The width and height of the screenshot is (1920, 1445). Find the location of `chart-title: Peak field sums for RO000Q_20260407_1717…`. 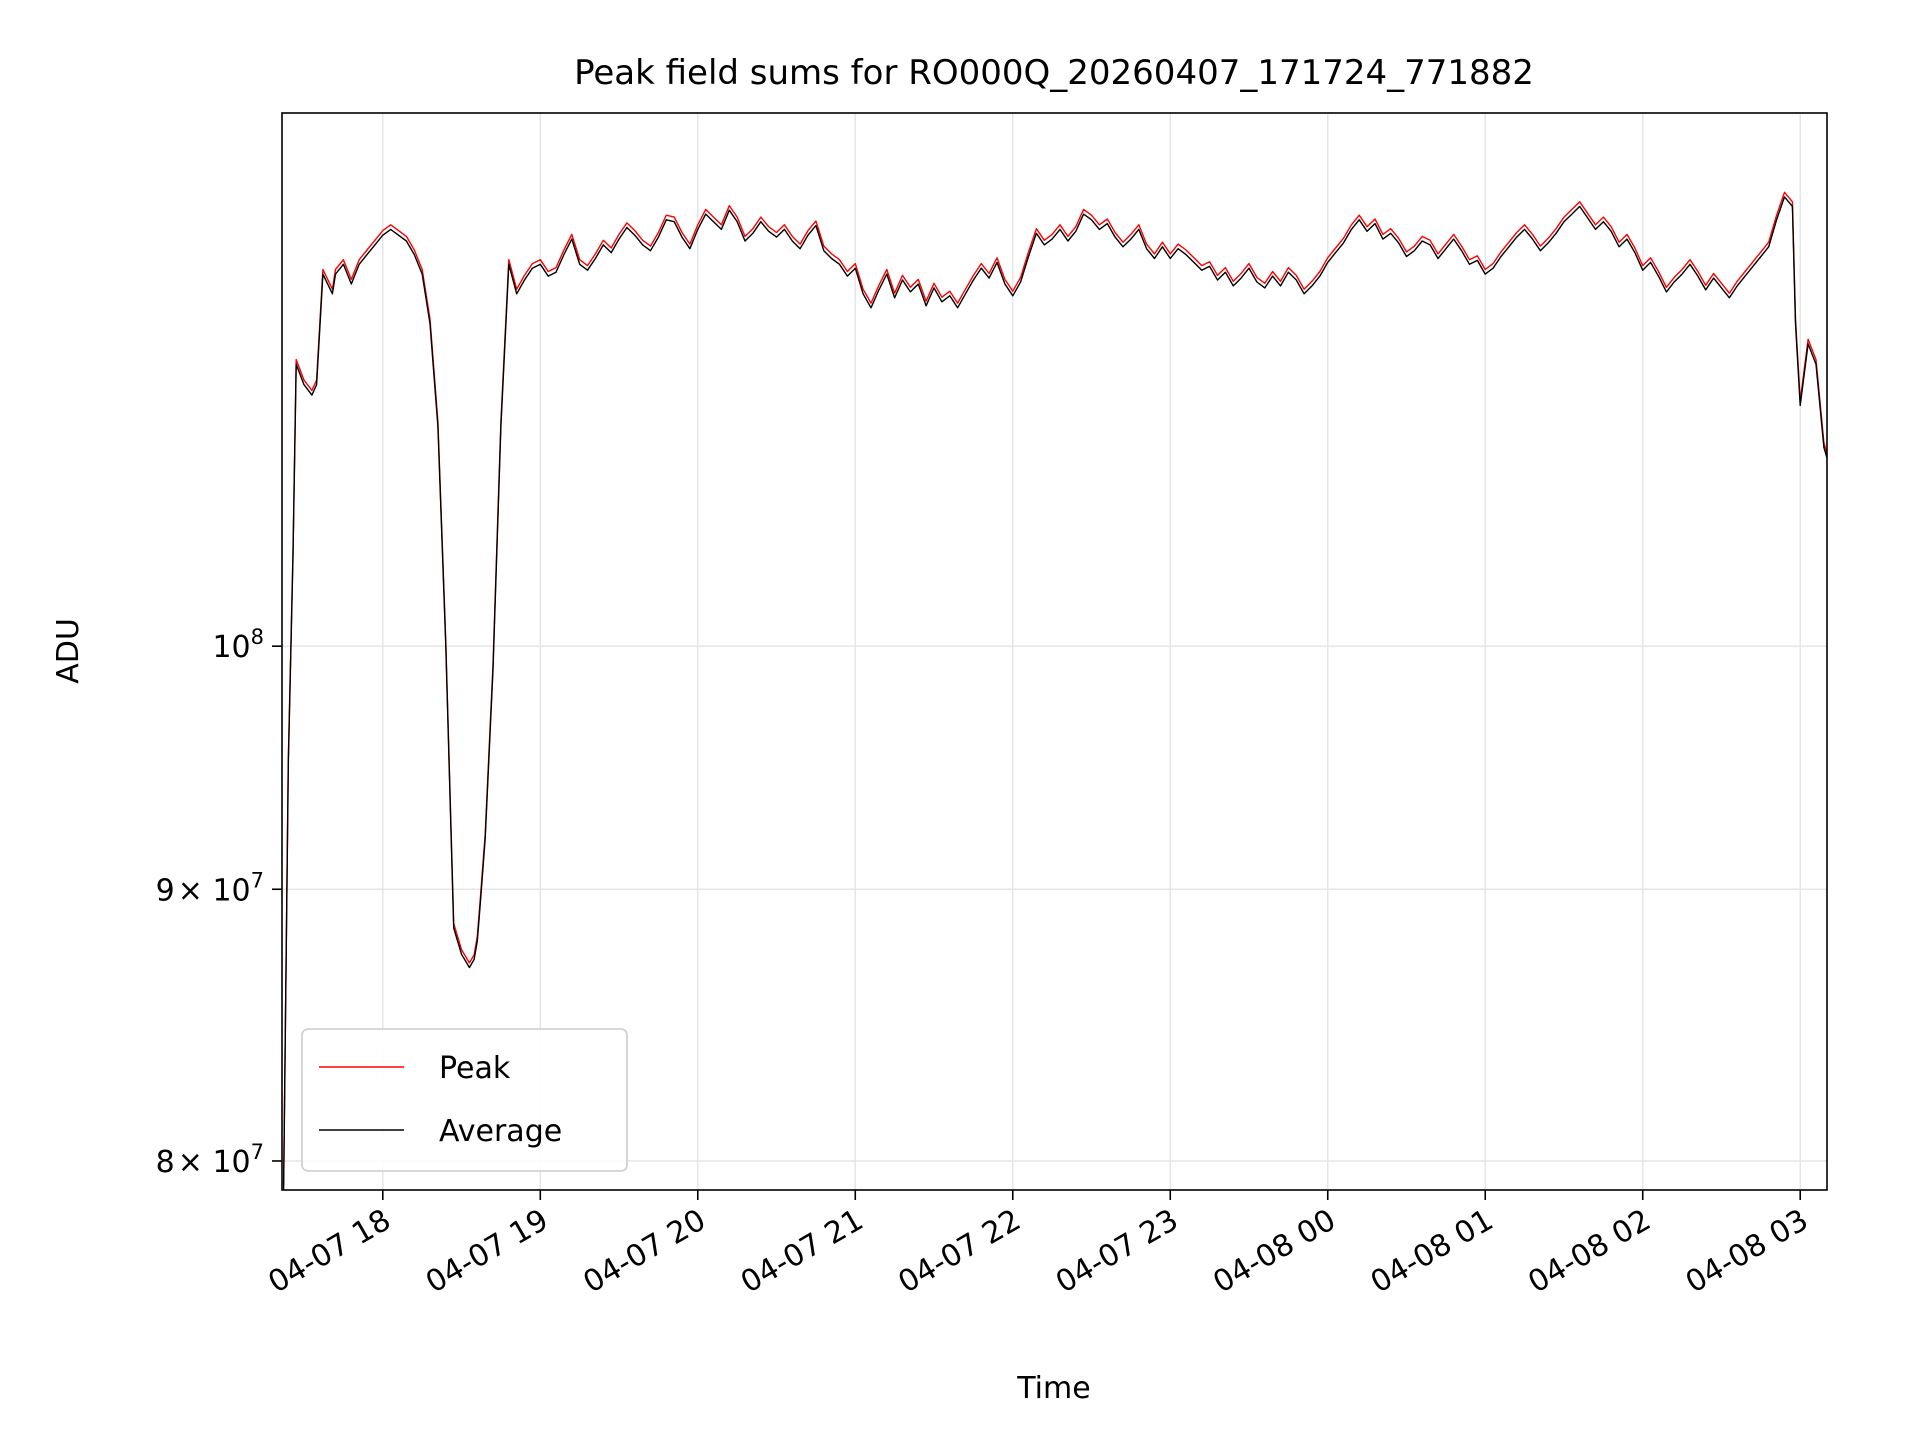

chart-title: Peak field sums for RO000Q_20260407_1717… is located at coordinates (1054, 73).